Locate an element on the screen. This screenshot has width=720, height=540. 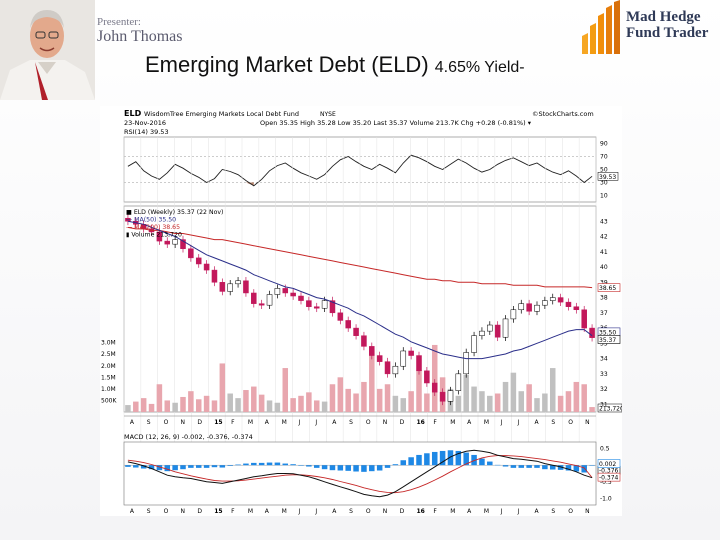
presenter-name: John Thomas is located at coordinates (140, 36).